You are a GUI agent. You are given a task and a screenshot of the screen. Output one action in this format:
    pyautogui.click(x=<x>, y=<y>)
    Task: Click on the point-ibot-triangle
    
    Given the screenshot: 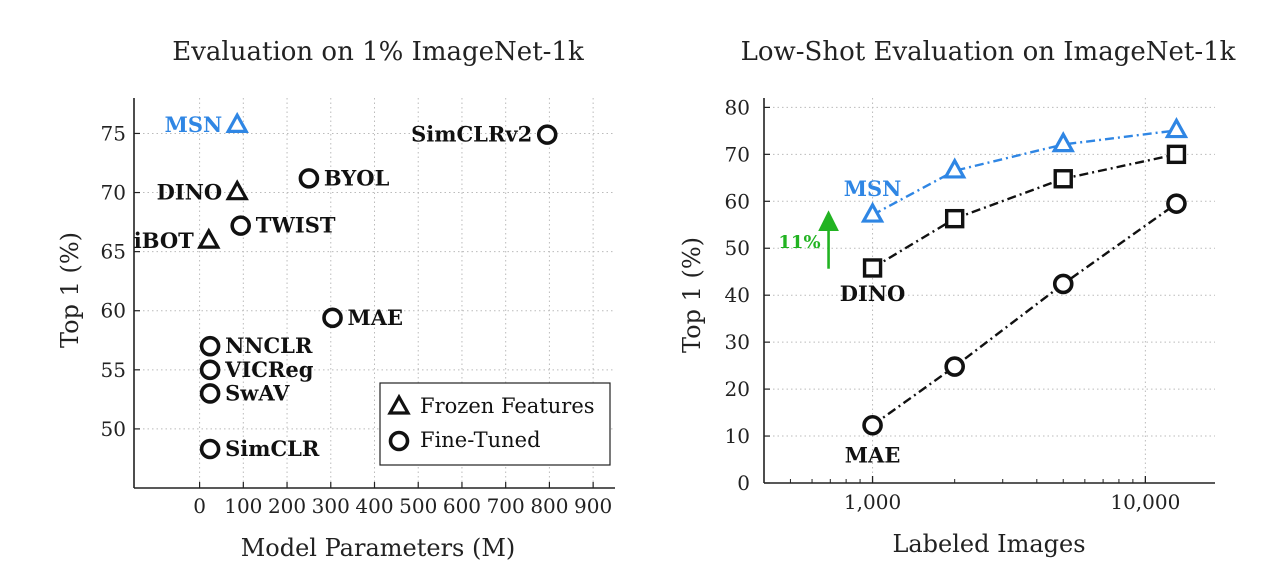 What is the action you would take?
    pyautogui.click(x=209, y=238)
    